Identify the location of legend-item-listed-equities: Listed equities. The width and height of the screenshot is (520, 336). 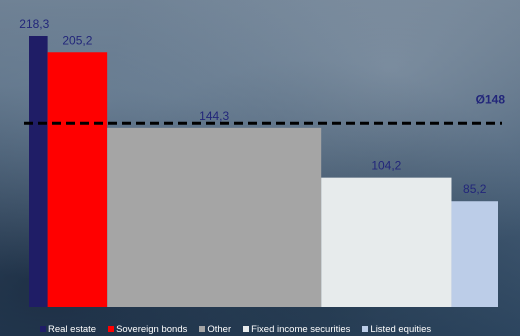
(396, 329).